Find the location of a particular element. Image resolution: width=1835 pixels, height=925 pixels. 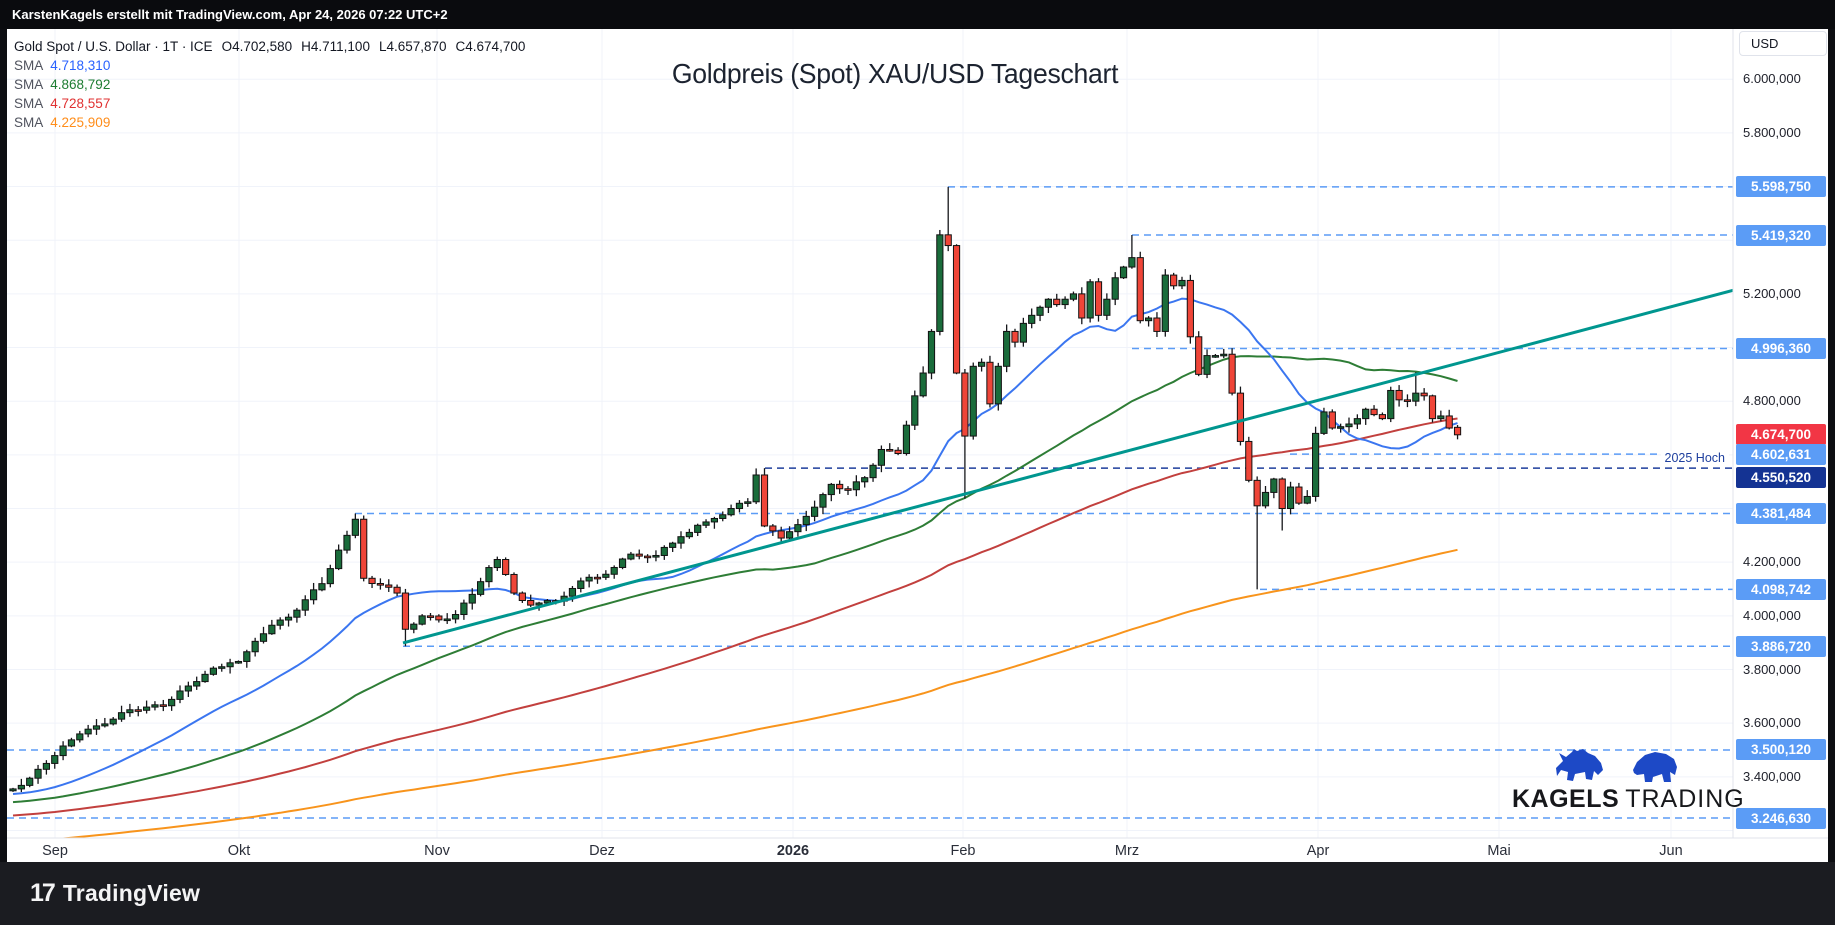

sma-indicator-value: 4.225,909 is located at coordinates (80, 122).